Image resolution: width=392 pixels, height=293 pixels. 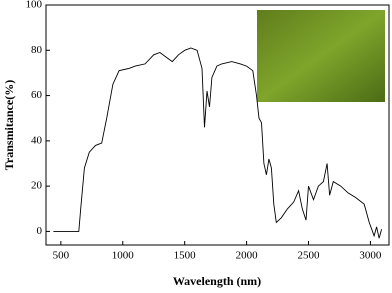 I want to click on y-tick-label: 40, so click(x=37, y=140).